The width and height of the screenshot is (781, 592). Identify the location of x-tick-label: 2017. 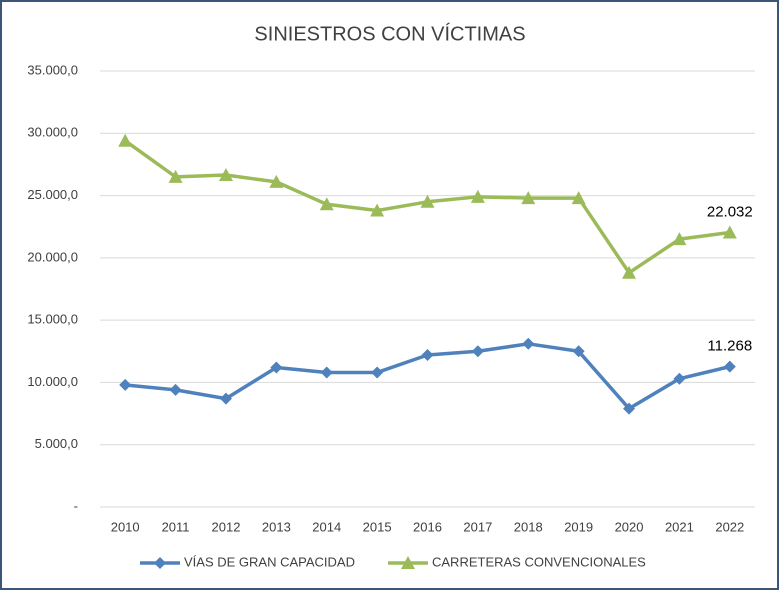
(477, 526).